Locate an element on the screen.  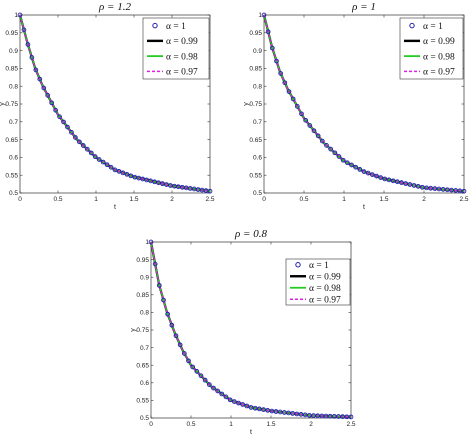
legend-entry-label: α = 0.97 is located at coordinates (325, 300).